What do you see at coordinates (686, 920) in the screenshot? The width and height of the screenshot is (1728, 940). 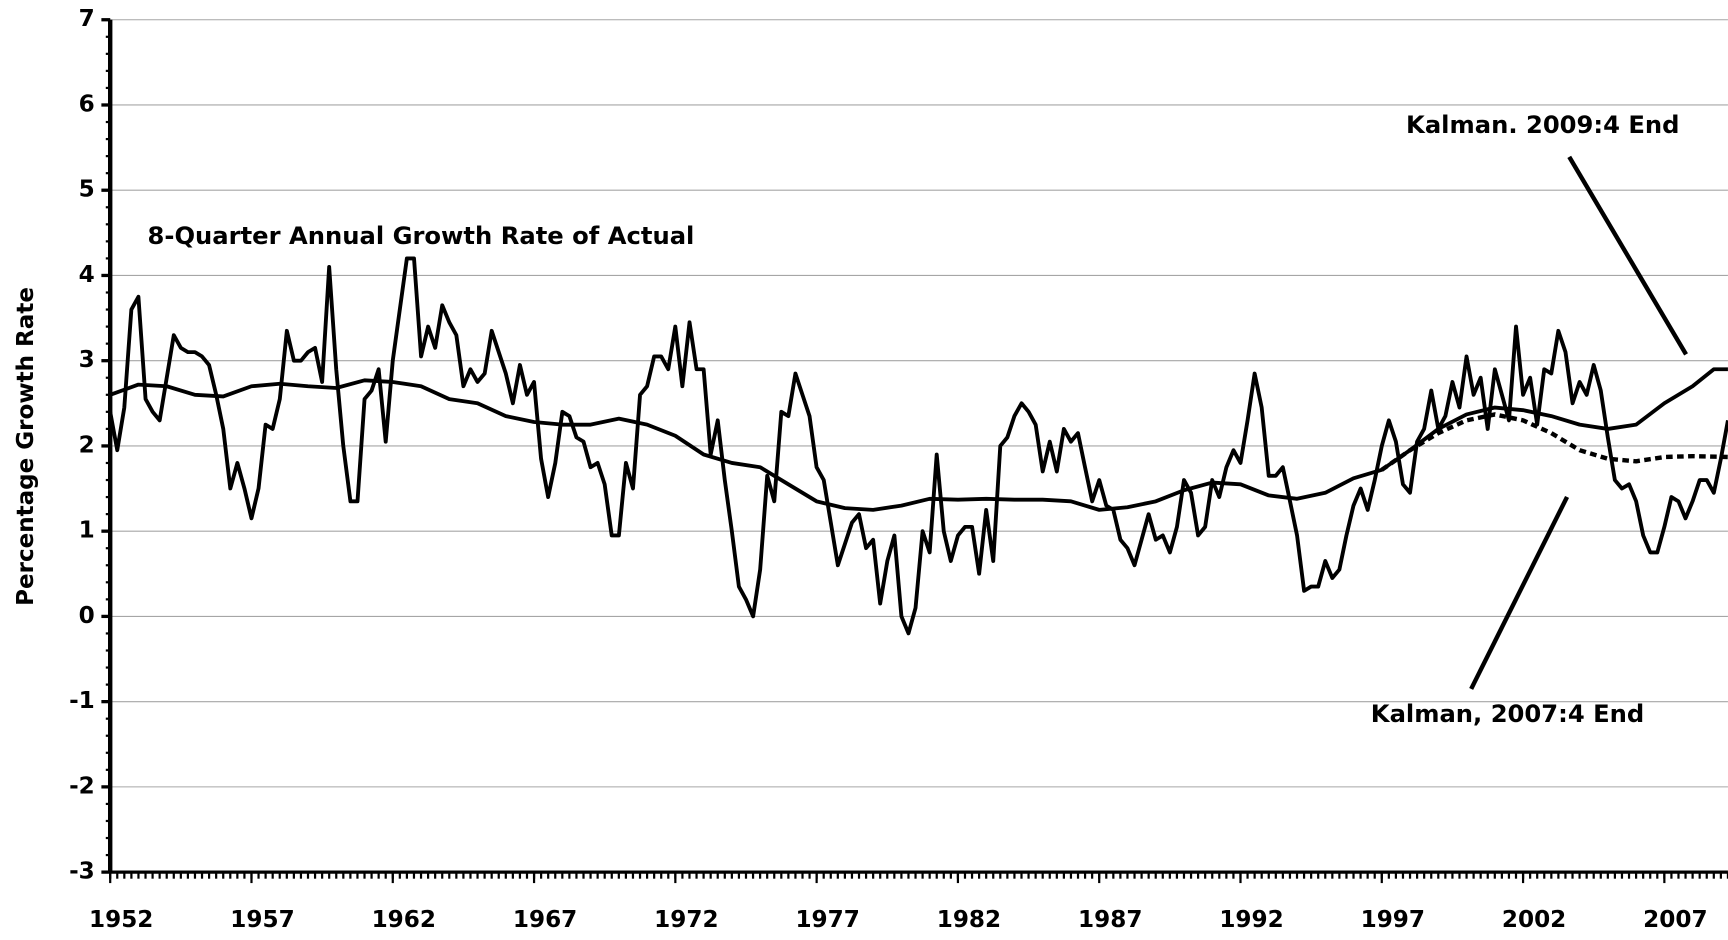 I see `x-tick-label: 1972` at bounding box center [686, 920].